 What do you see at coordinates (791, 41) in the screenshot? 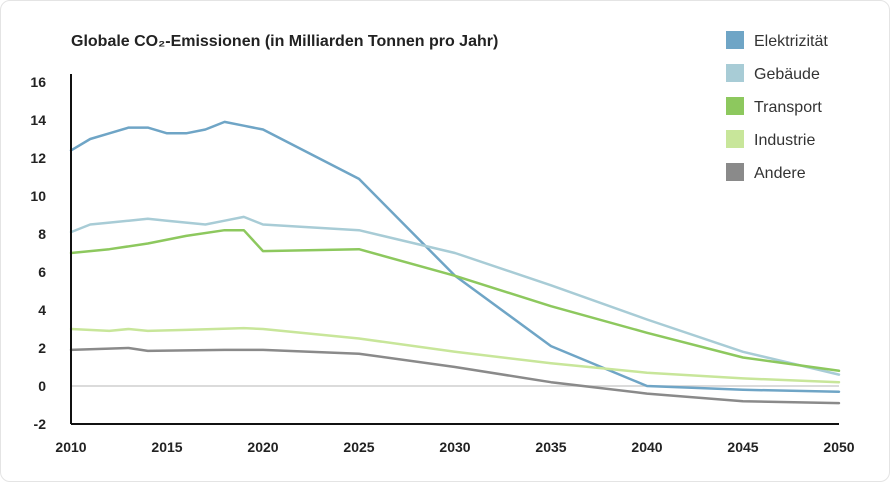
I see `legend-label-1: Elektrizität` at bounding box center [791, 41].